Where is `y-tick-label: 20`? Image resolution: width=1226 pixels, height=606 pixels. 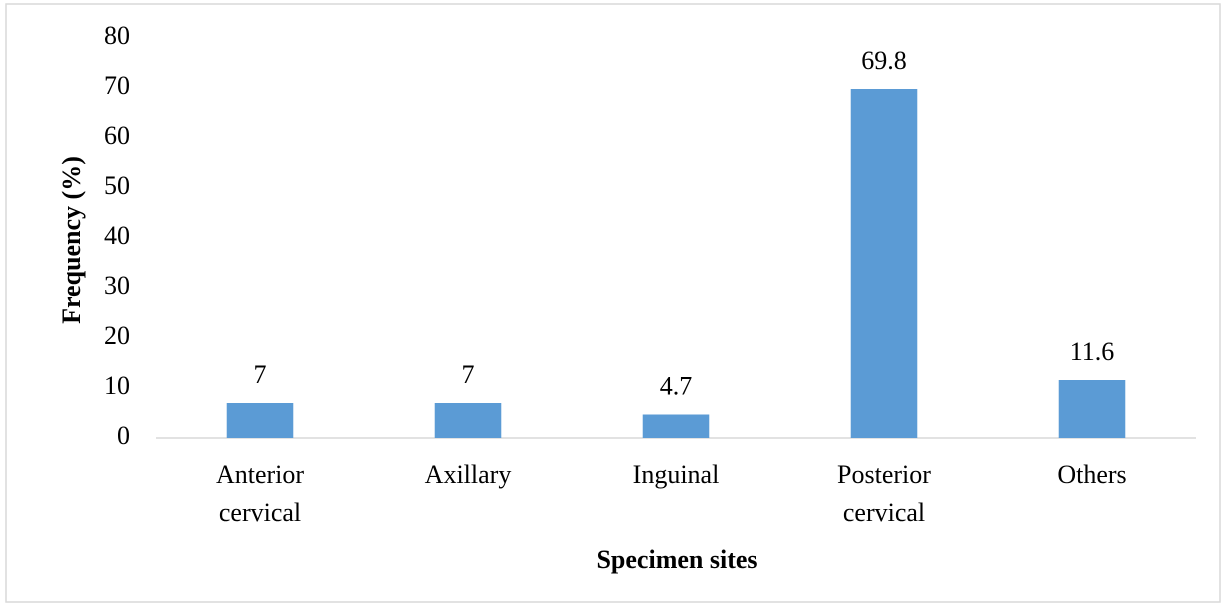 y-tick-label: 20 is located at coordinates (117, 335).